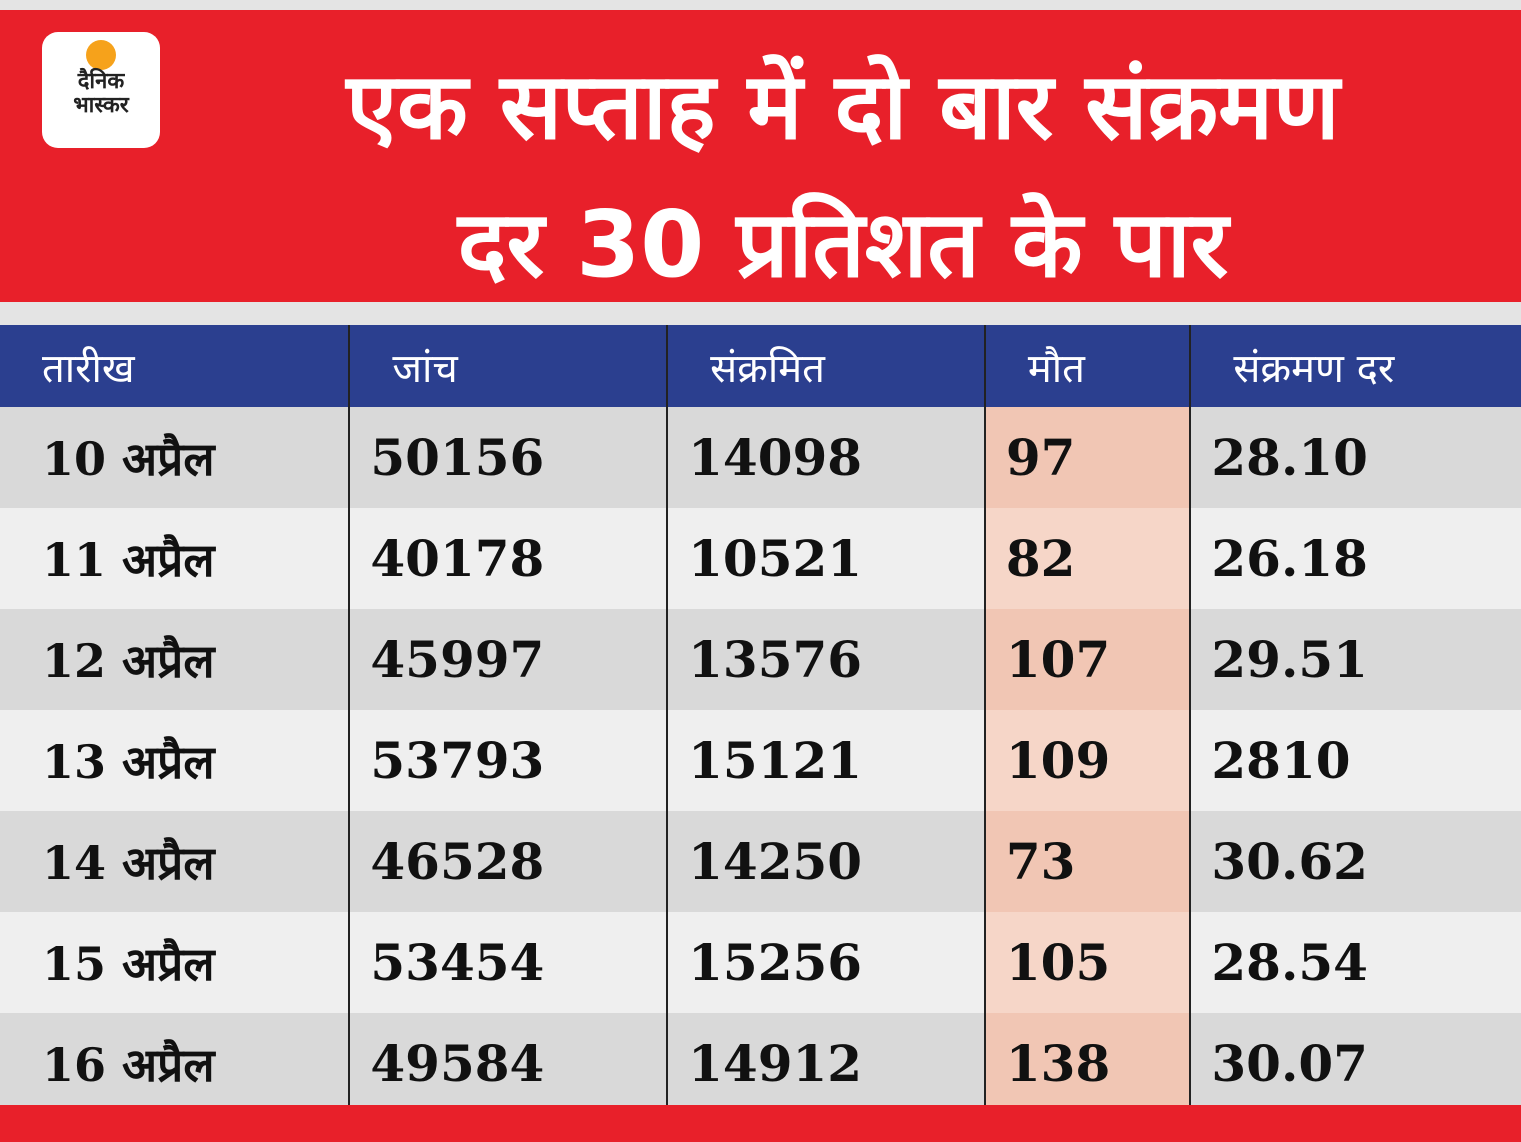 This screenshot has height=1142, width=1521. What do you see at coordinates (1088, 1063) in the screenshot?
I see `table-cell: 138` at bounding box center [1088, 1063].